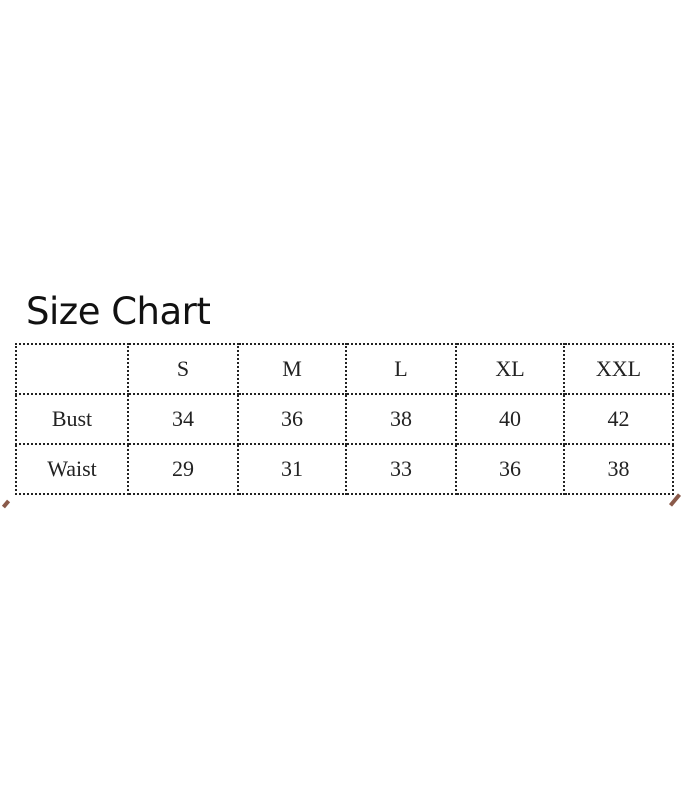 This screenshot has height=800, width=683. I want to click on table-cell: 33, so click(401, 469).